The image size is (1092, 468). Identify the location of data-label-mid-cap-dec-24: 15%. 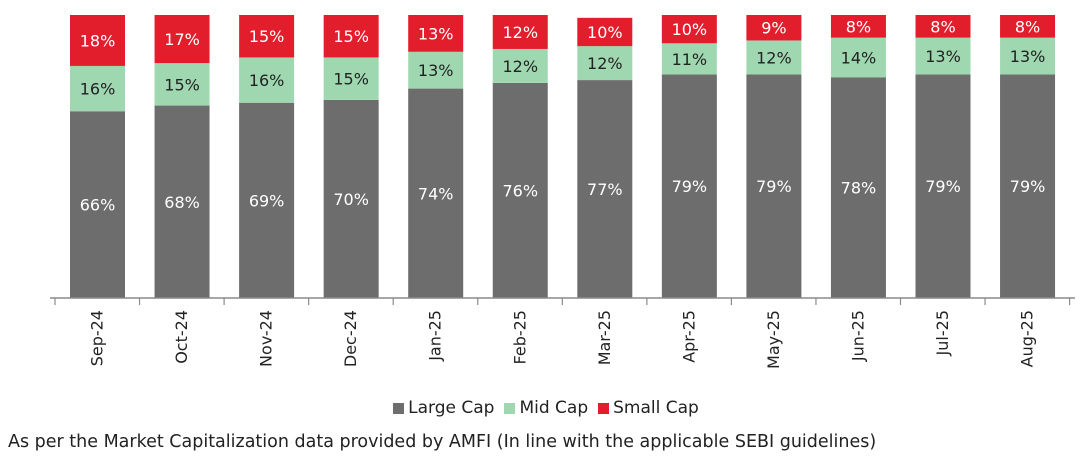
(351, 79).